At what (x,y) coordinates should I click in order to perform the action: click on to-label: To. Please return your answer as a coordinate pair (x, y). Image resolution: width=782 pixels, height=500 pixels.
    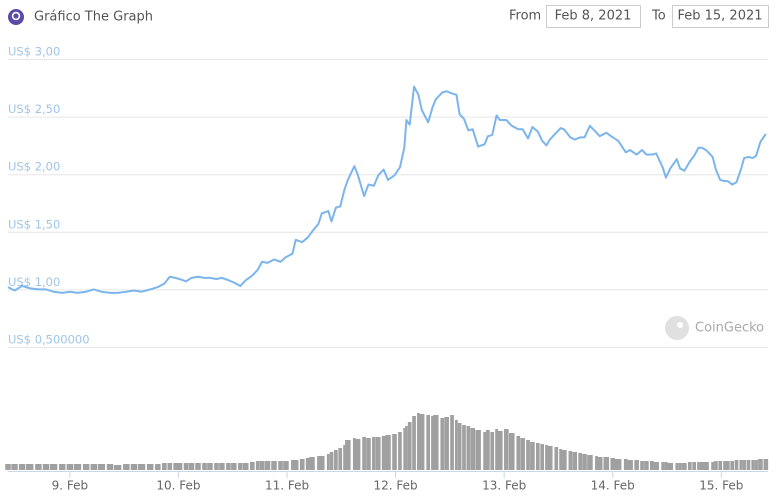
    Looking at the image, I should click on (658, 16).